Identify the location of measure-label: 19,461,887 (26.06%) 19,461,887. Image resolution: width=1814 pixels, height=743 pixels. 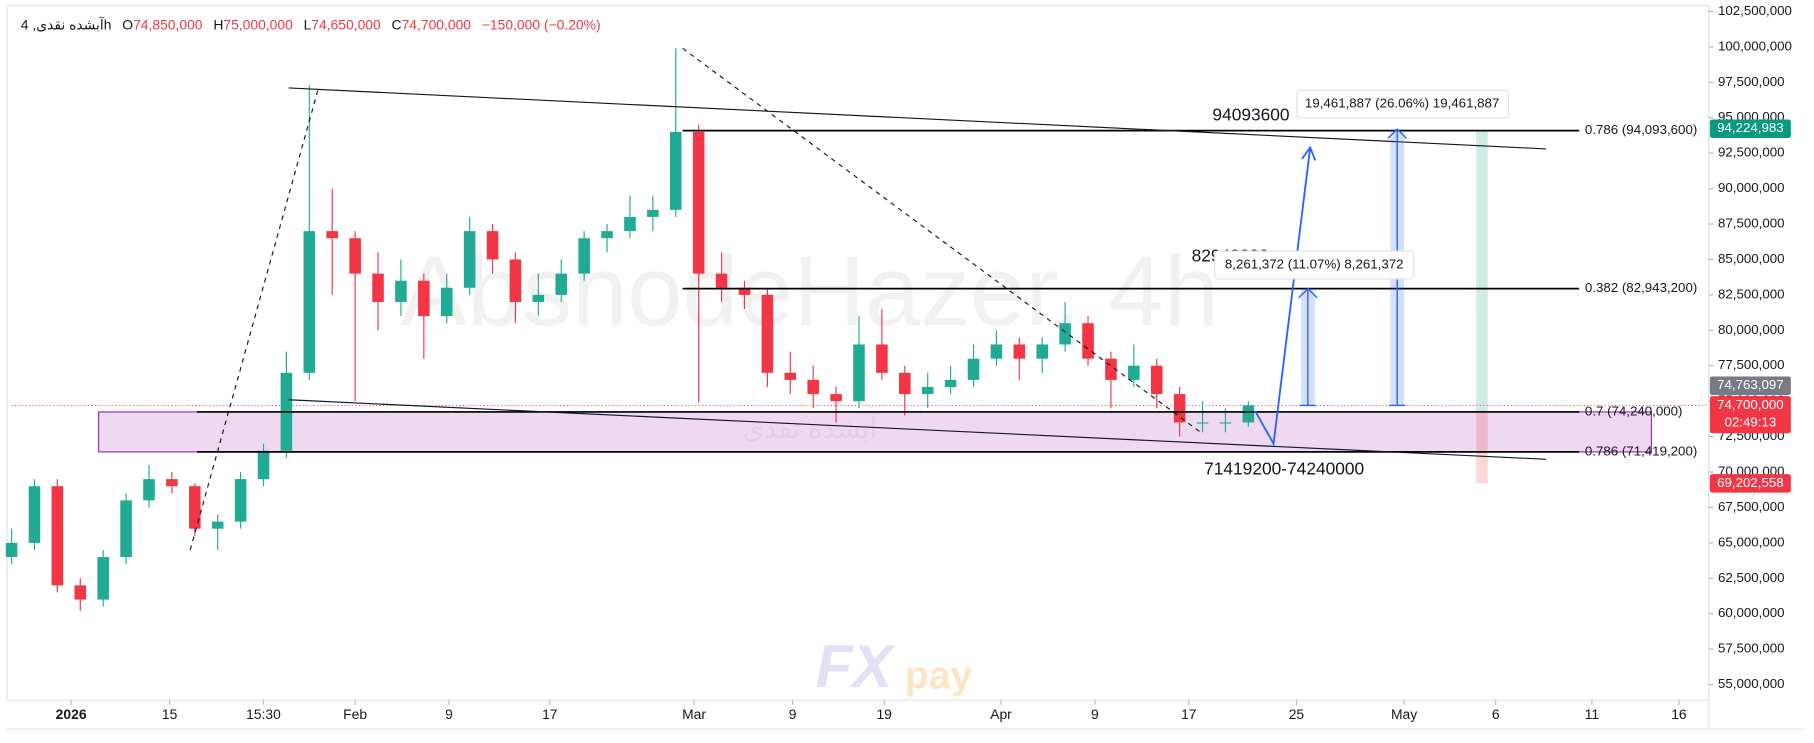
(1402, 103).